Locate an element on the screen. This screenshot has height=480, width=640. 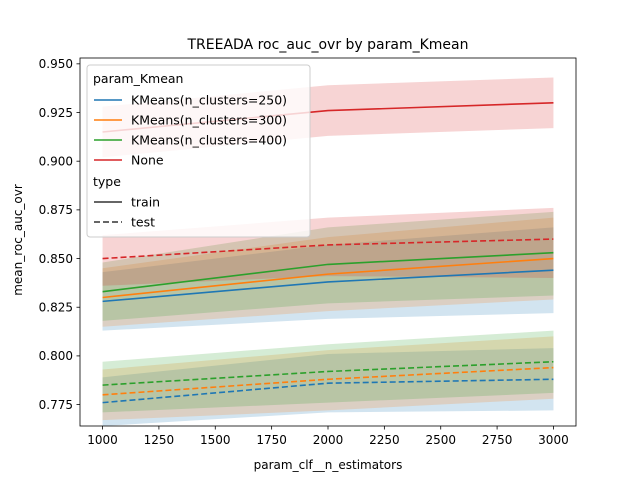
x-tick-label-2250: 2250 is located at coordinates (384, 440).